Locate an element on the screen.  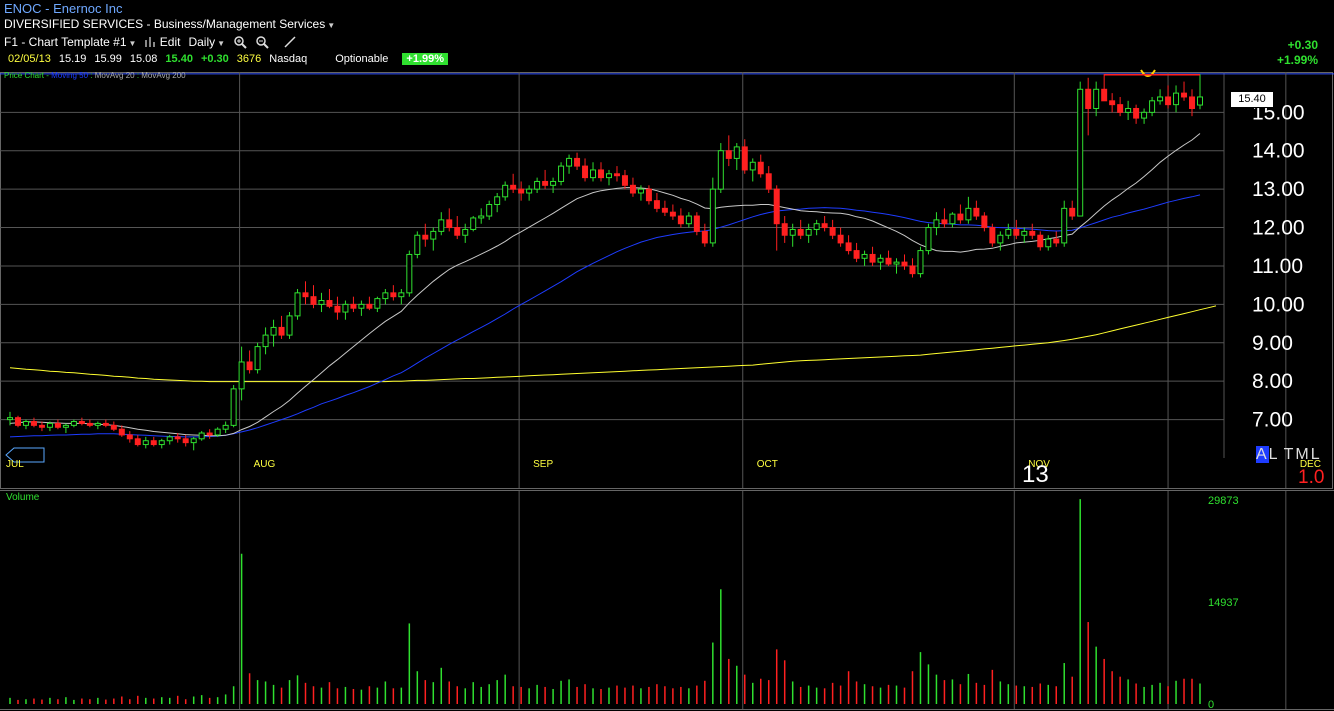
m-toggle: M is located at coordinates (1303, 454).